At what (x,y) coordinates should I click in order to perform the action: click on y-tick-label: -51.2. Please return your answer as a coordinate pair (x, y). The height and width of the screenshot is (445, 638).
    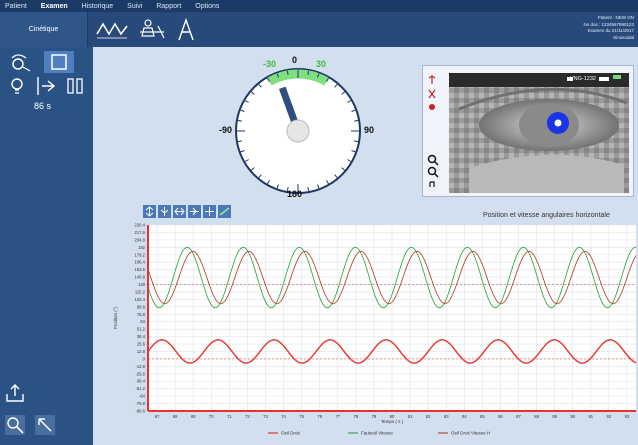
    Looking at the image, I should click on (140, 388).